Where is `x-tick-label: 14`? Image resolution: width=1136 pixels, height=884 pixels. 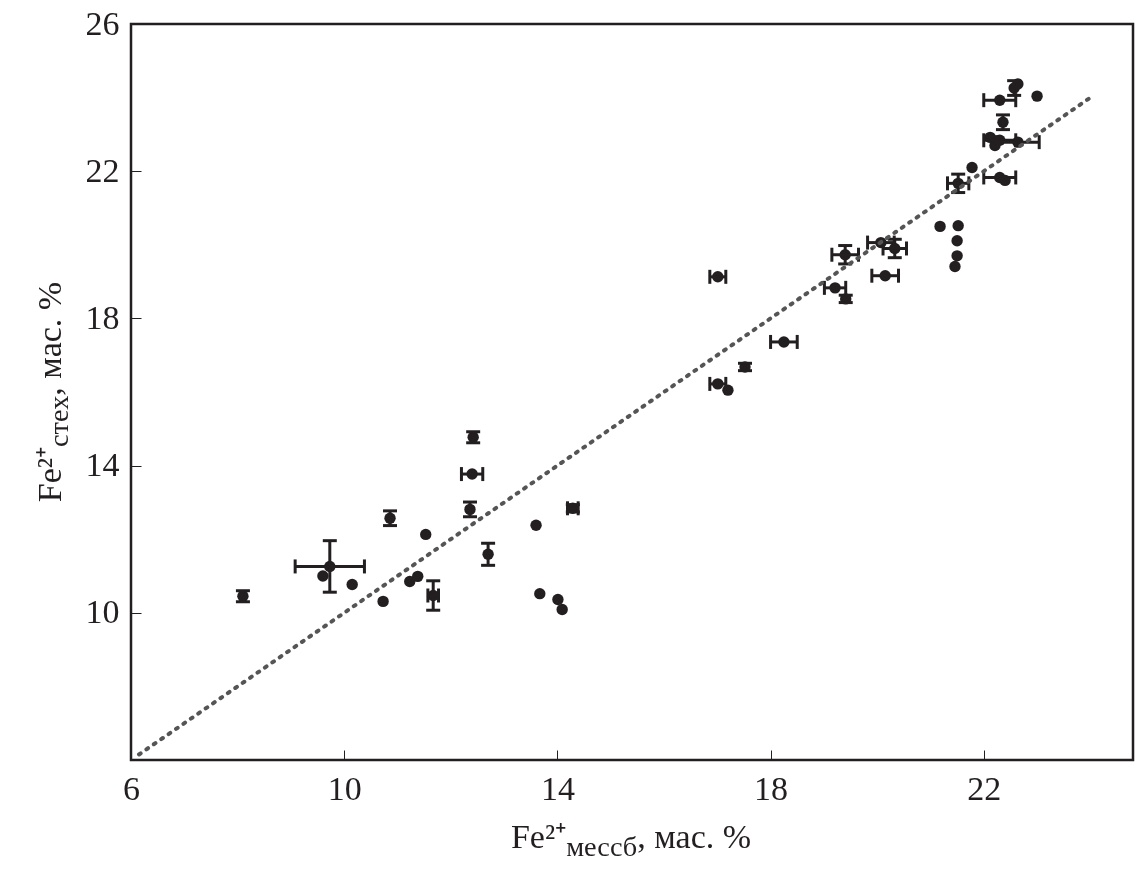
x-tick-label: 14 is located at coordinates (557, 788).